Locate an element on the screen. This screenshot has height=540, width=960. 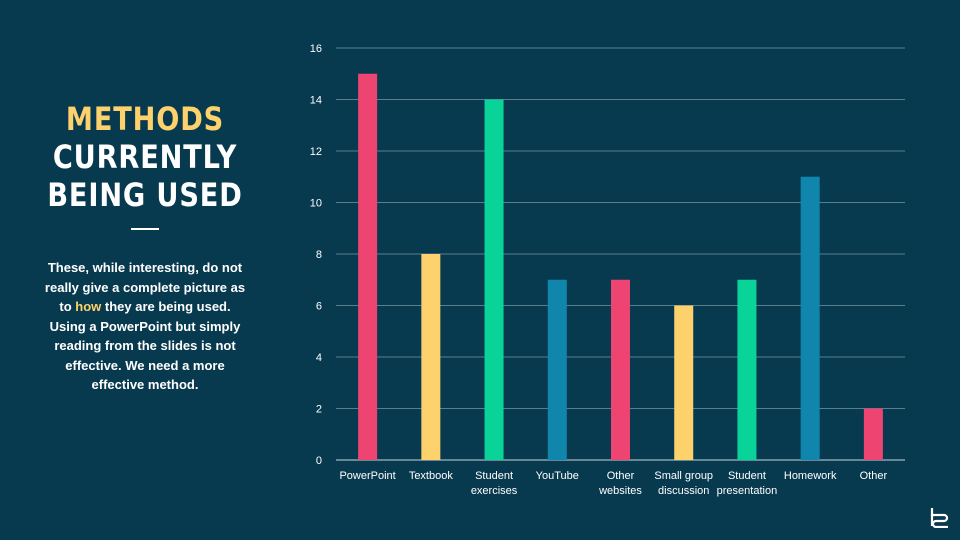
x-tick-label: PowerPoint is located at coordinates (367, 476).